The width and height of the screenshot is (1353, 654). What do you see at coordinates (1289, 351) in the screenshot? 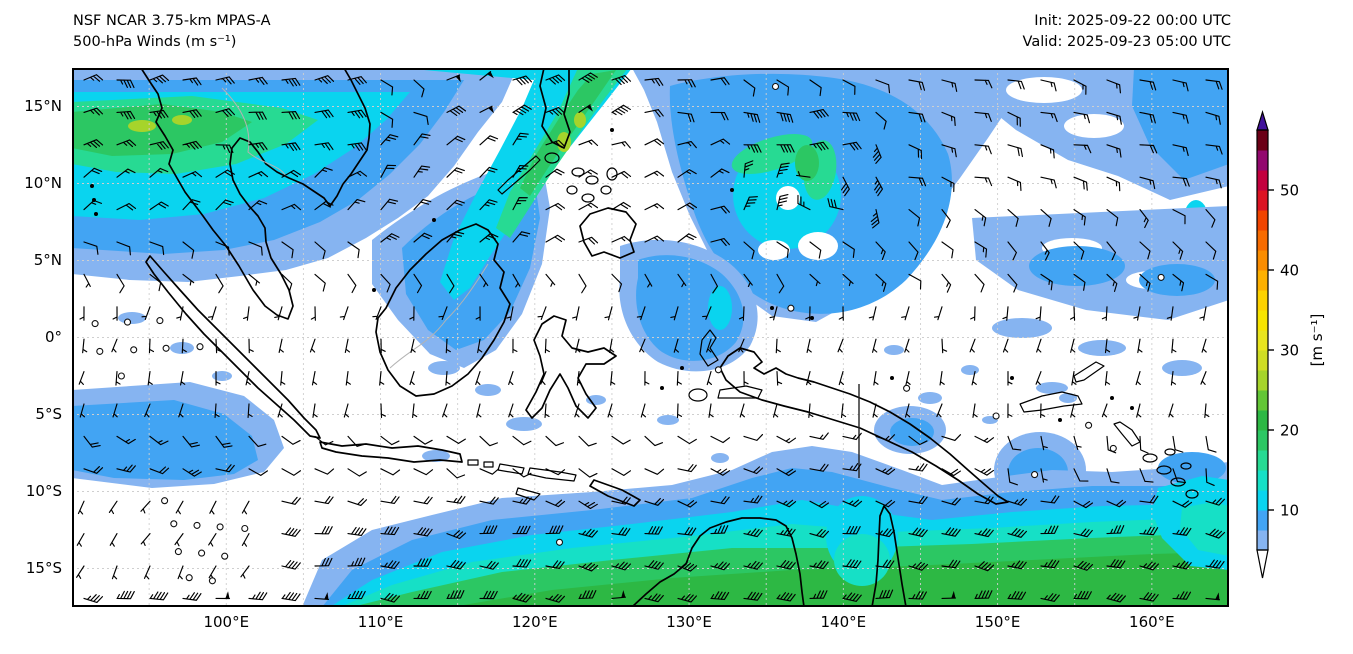
I see `colorbar-tick-label: 30` at bounding box center [1289, 351].